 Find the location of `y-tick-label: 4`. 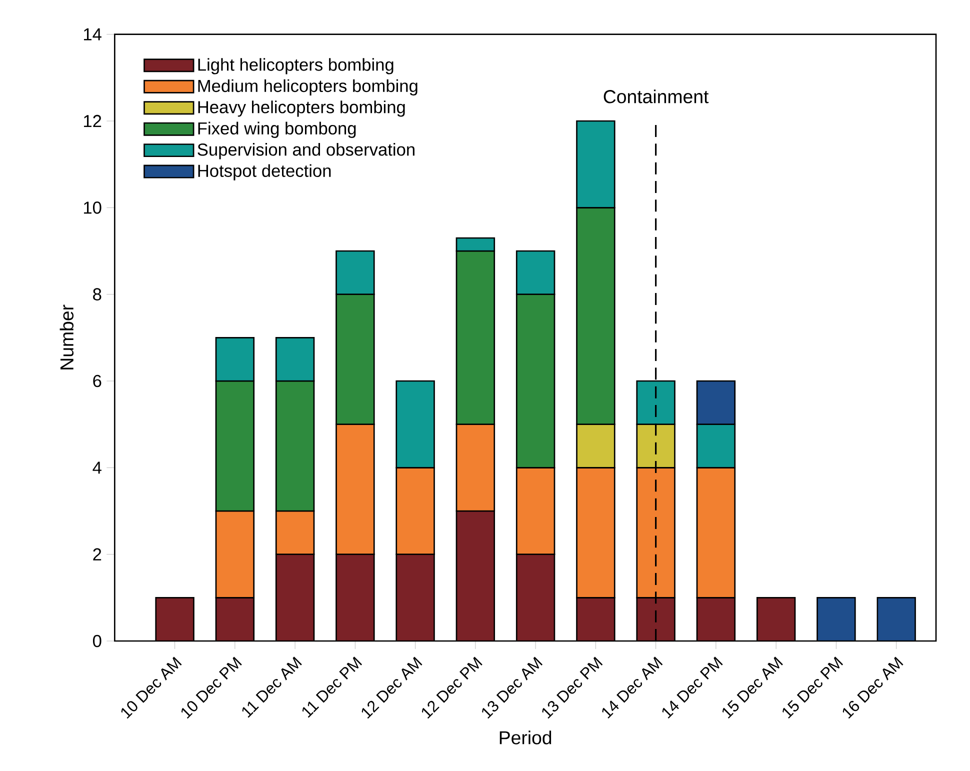

y-tick-label: 4 is located at coordinates (97, 468).